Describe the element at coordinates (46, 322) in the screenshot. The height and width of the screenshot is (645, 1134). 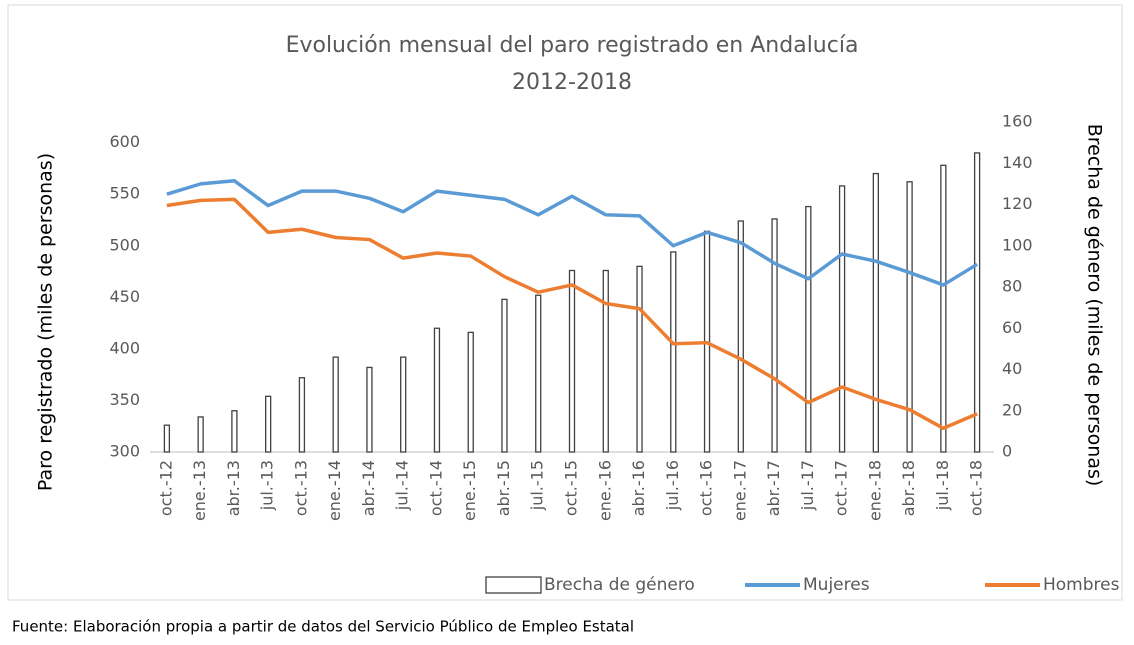
I see `y-axis-title: Paro registrado (miles de personas)` at that location.